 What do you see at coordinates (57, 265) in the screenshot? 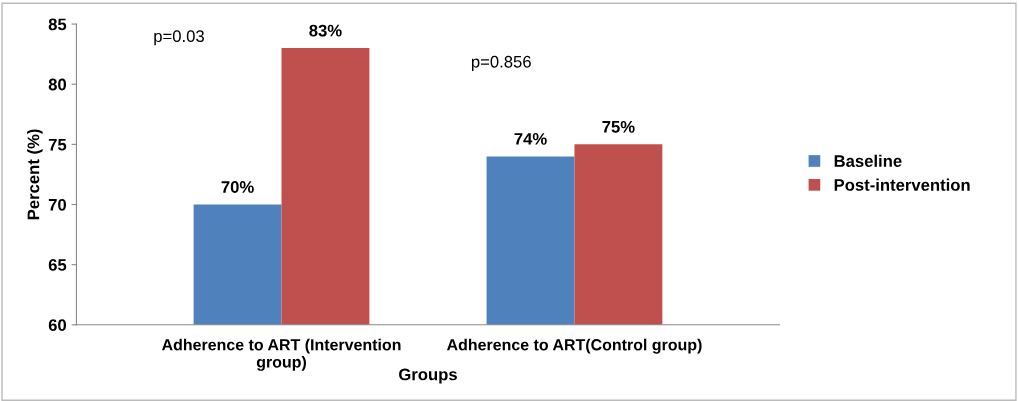
I see `y-tick-label: 65` at bounding box center [57, 265].